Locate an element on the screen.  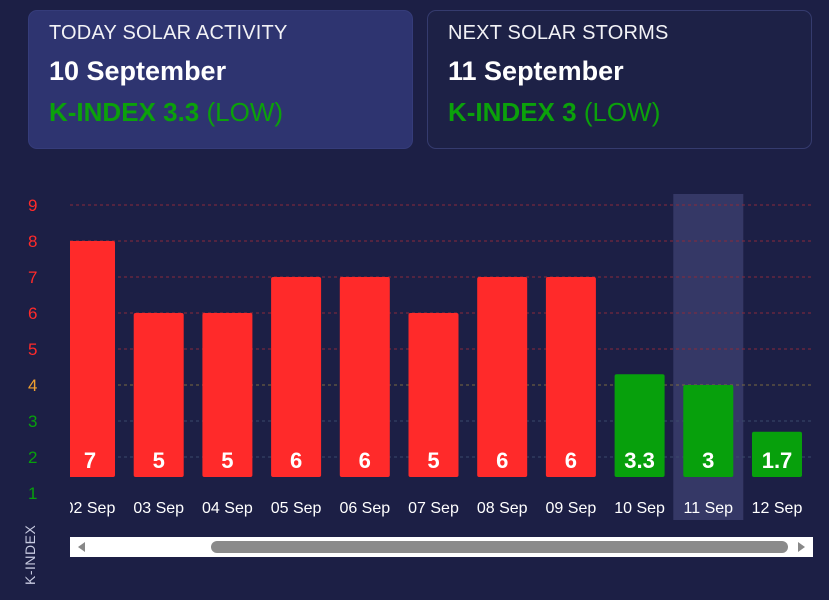
y-tick-label: 1 is located at coordinates (32, 493).